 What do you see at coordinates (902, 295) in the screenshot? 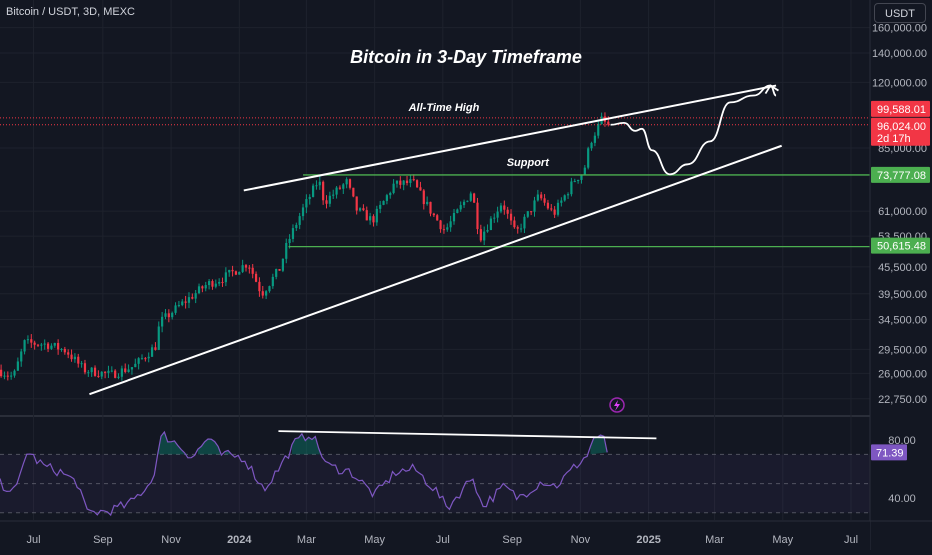
I see `price-tick-label: 39,500.00` at bounding box center [902, 295].